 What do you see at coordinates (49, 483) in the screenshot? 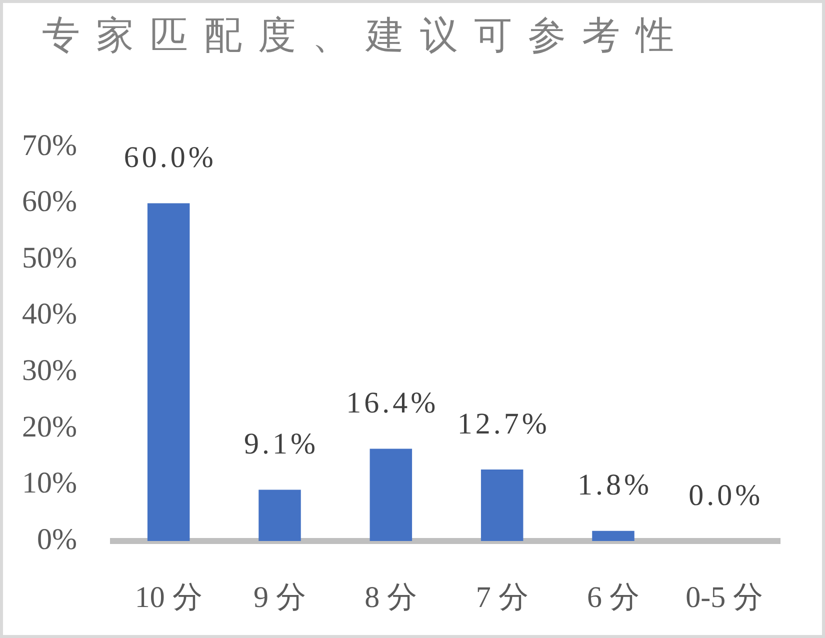
I see `y-tick-label: 10%` at bounding box center [49, 483].